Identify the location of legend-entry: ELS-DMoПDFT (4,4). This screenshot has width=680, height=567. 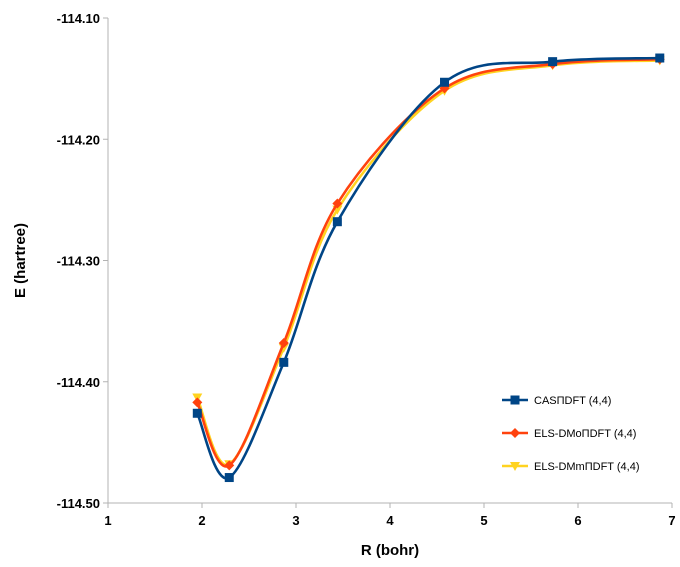
(569, 434).